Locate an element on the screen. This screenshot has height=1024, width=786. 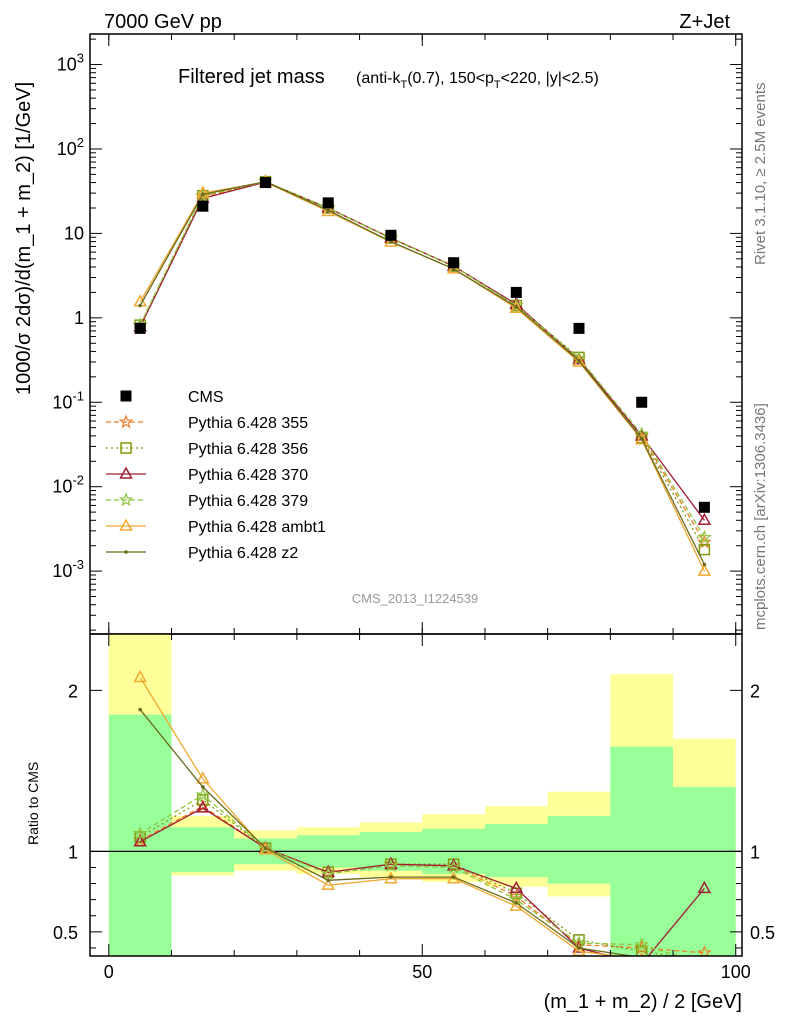
ratio-y-tick-label: 0.5 is located at coordinates (65, 933).